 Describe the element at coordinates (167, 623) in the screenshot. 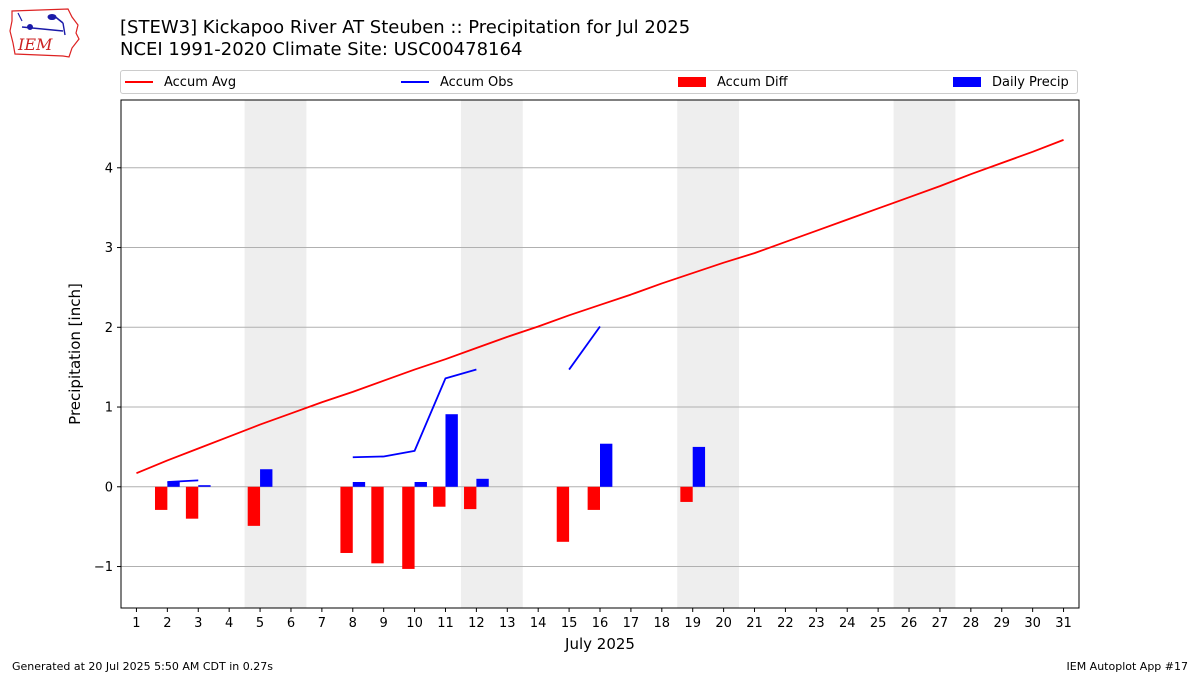

I see `x-tick-label: 2` at that location.